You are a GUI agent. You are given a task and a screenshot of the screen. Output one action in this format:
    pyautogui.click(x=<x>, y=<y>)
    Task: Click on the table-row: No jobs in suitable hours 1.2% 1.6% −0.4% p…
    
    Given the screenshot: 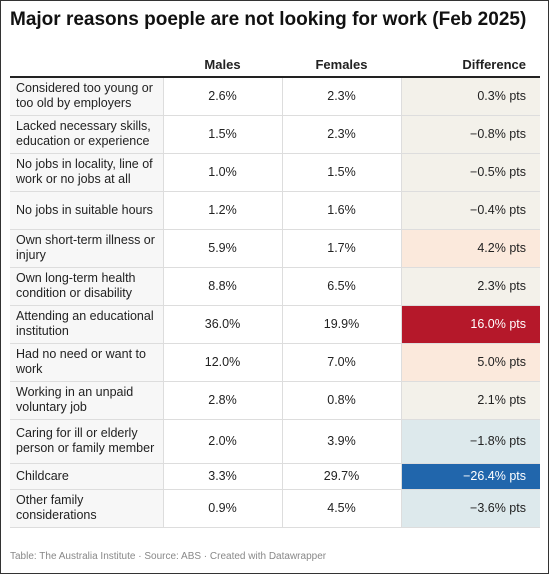 What is the action you would take?
    pyautogui.click(x=275, y=210)
    